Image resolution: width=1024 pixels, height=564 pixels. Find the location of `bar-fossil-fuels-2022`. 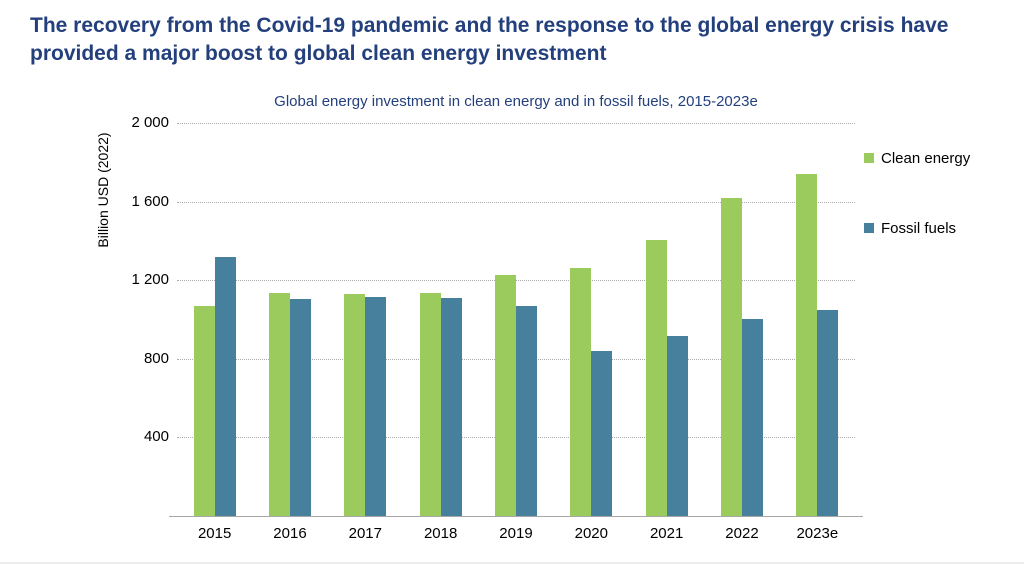

bar-fossil-fuels-2022 is located at coordinates (752, 417).